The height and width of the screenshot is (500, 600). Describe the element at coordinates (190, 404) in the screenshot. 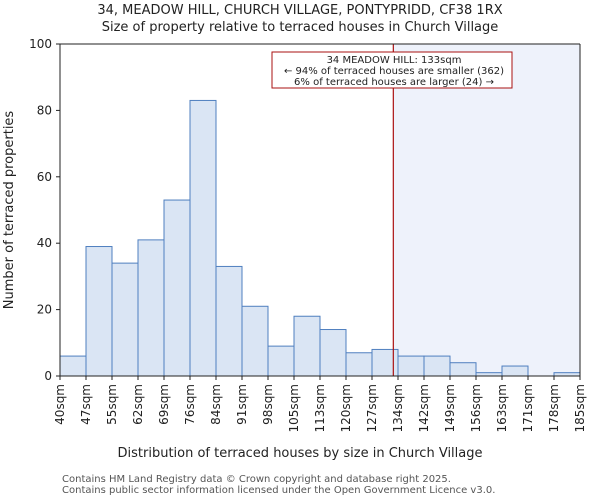

I see `x-tick-label: 76sqm` at that location.